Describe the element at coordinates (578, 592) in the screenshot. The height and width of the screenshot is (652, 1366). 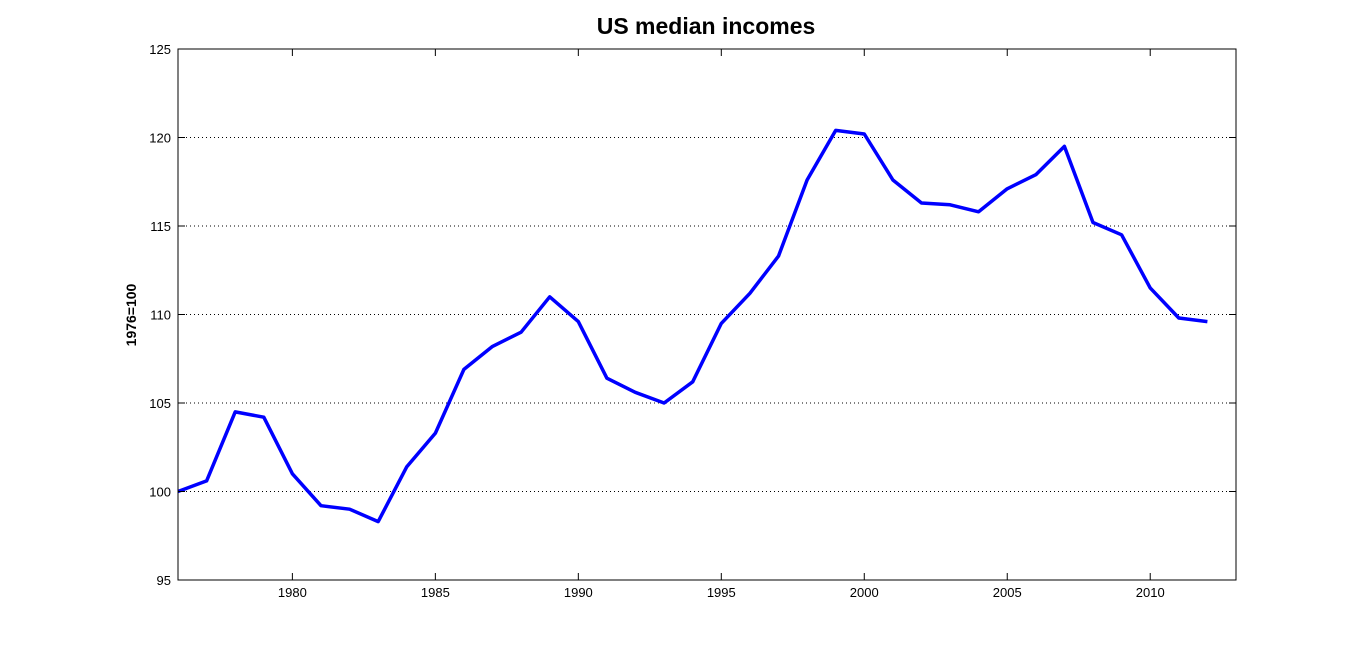
I see `x-tick-label-1990: 1990` at that location.